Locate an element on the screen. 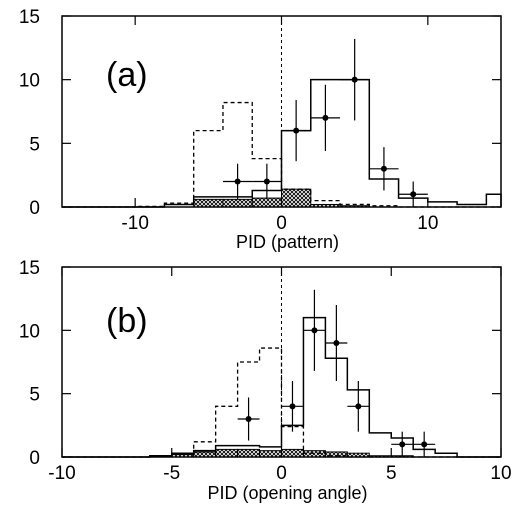  x-axis-label: PID (opening angle) is located at coordinates (287, 493).